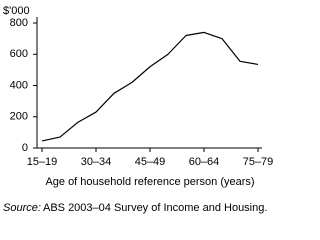  Describe the element at coordinates (19, 117) in the screenshot. I see `y-tick-label: 200` at that location.